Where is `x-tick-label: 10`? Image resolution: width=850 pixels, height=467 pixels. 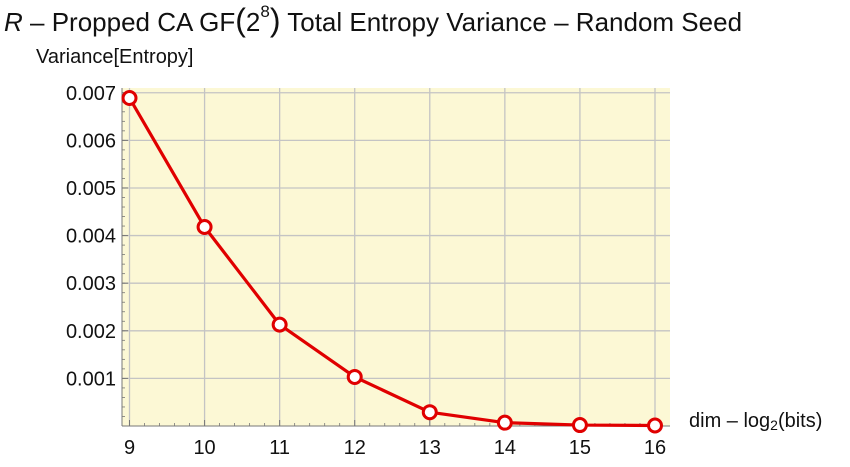 x-tick-label: 10 is located at coordinates (204, 448).